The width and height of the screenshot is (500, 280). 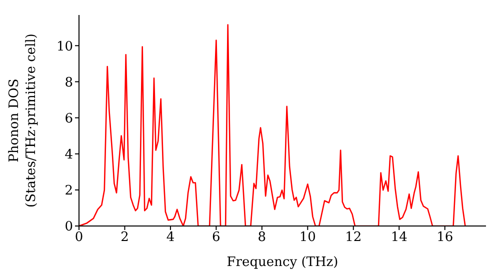 What do you see at coordinates (68, 154) in the screenshot?
I see `y-tick-label: 4` at bounding box center [68, 154].